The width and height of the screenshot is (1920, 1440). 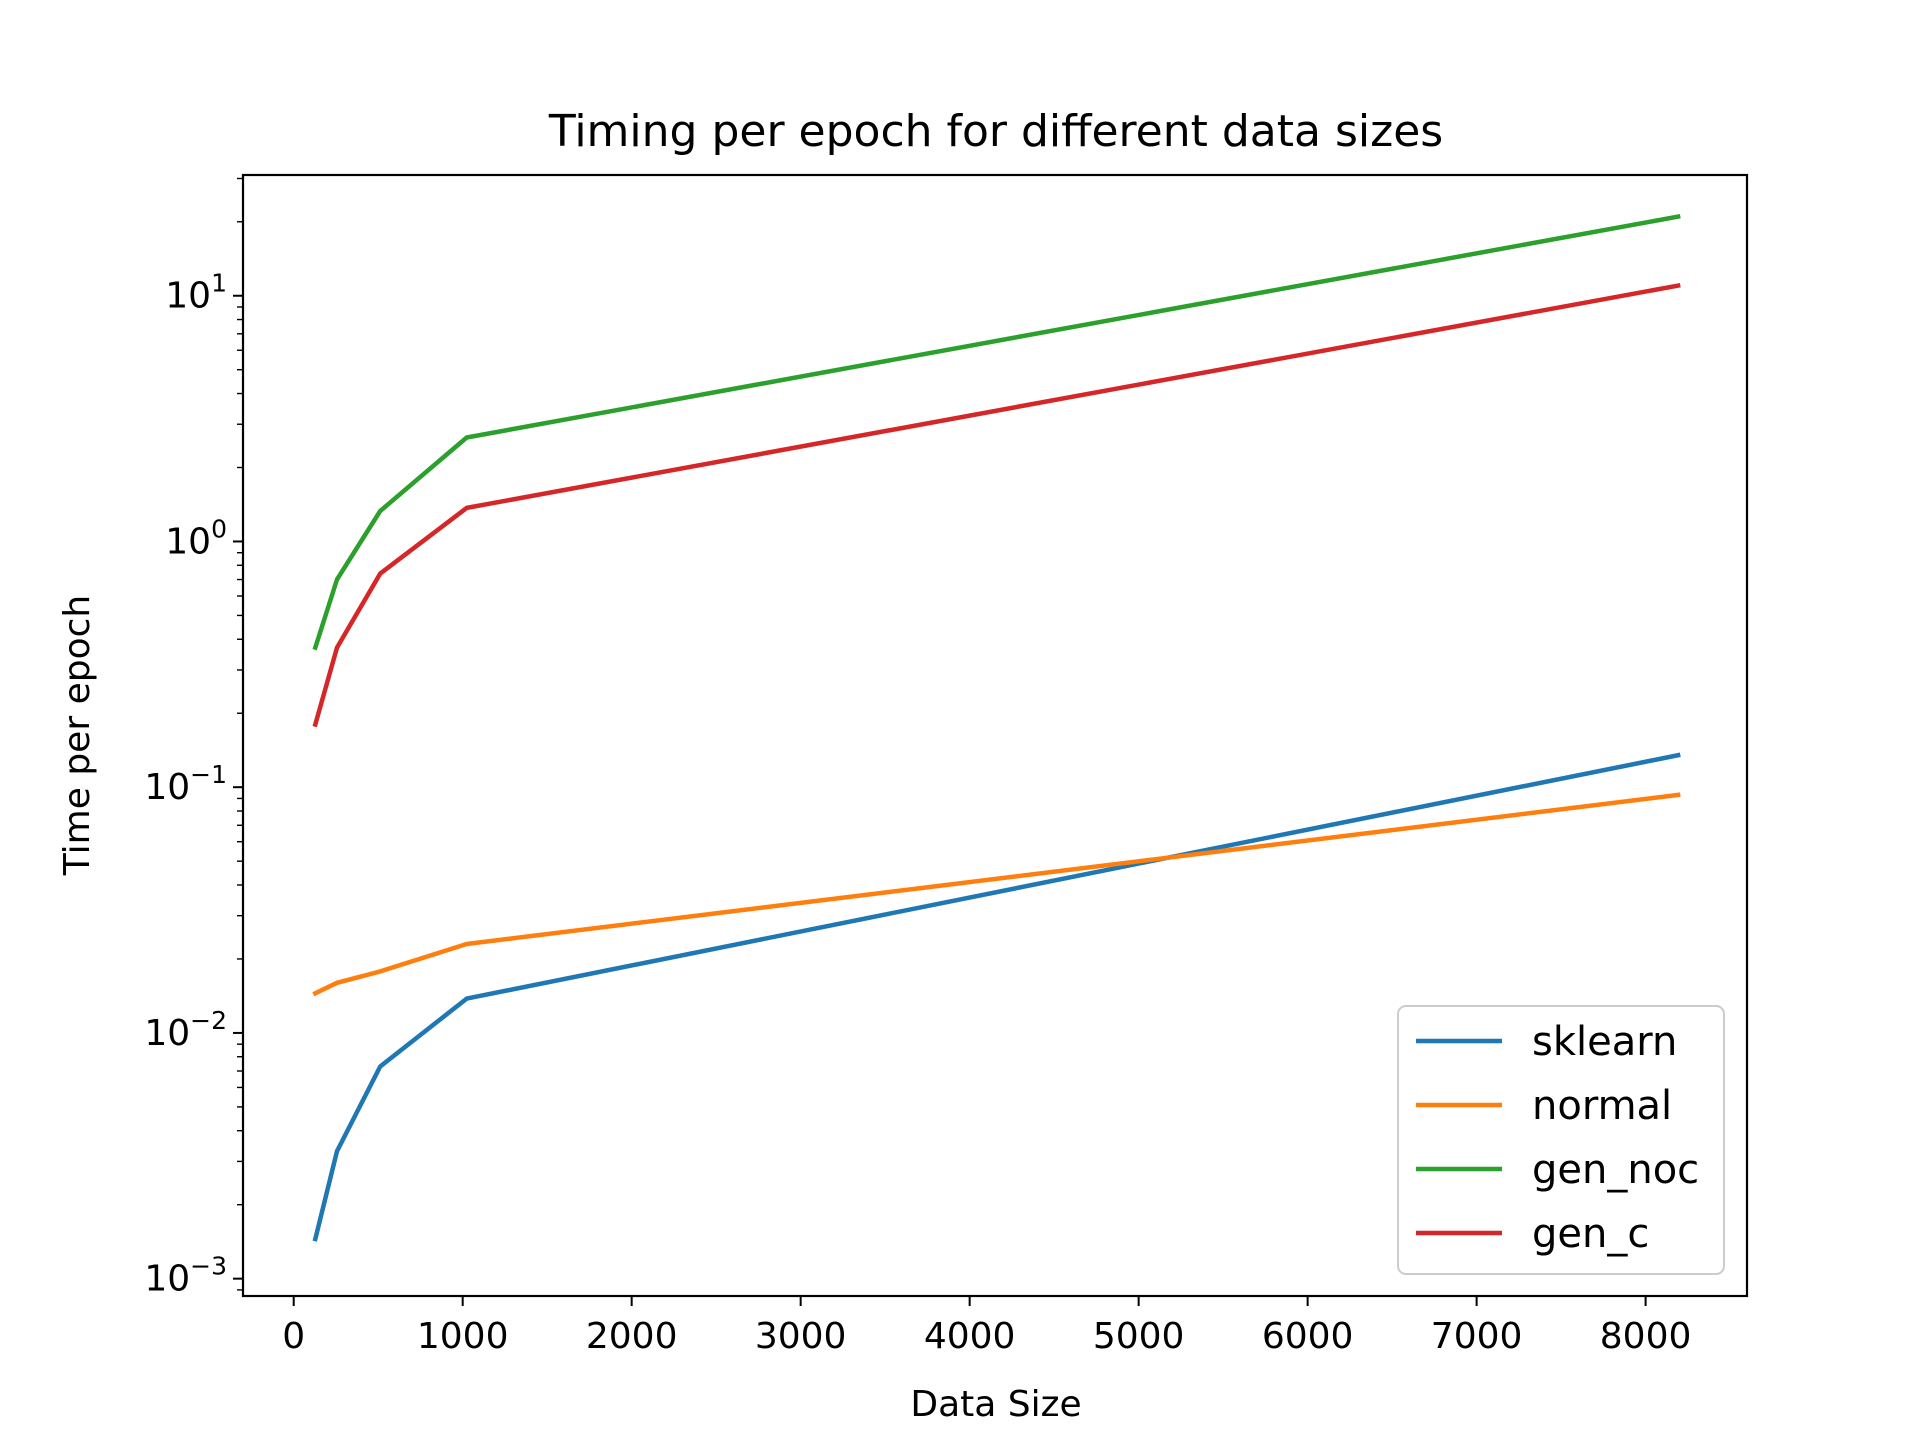 What do you see at coordinates (801, 1336) in the screenshot?
I see `x-tick-label: 3000` at bounding box center [801, 1336].